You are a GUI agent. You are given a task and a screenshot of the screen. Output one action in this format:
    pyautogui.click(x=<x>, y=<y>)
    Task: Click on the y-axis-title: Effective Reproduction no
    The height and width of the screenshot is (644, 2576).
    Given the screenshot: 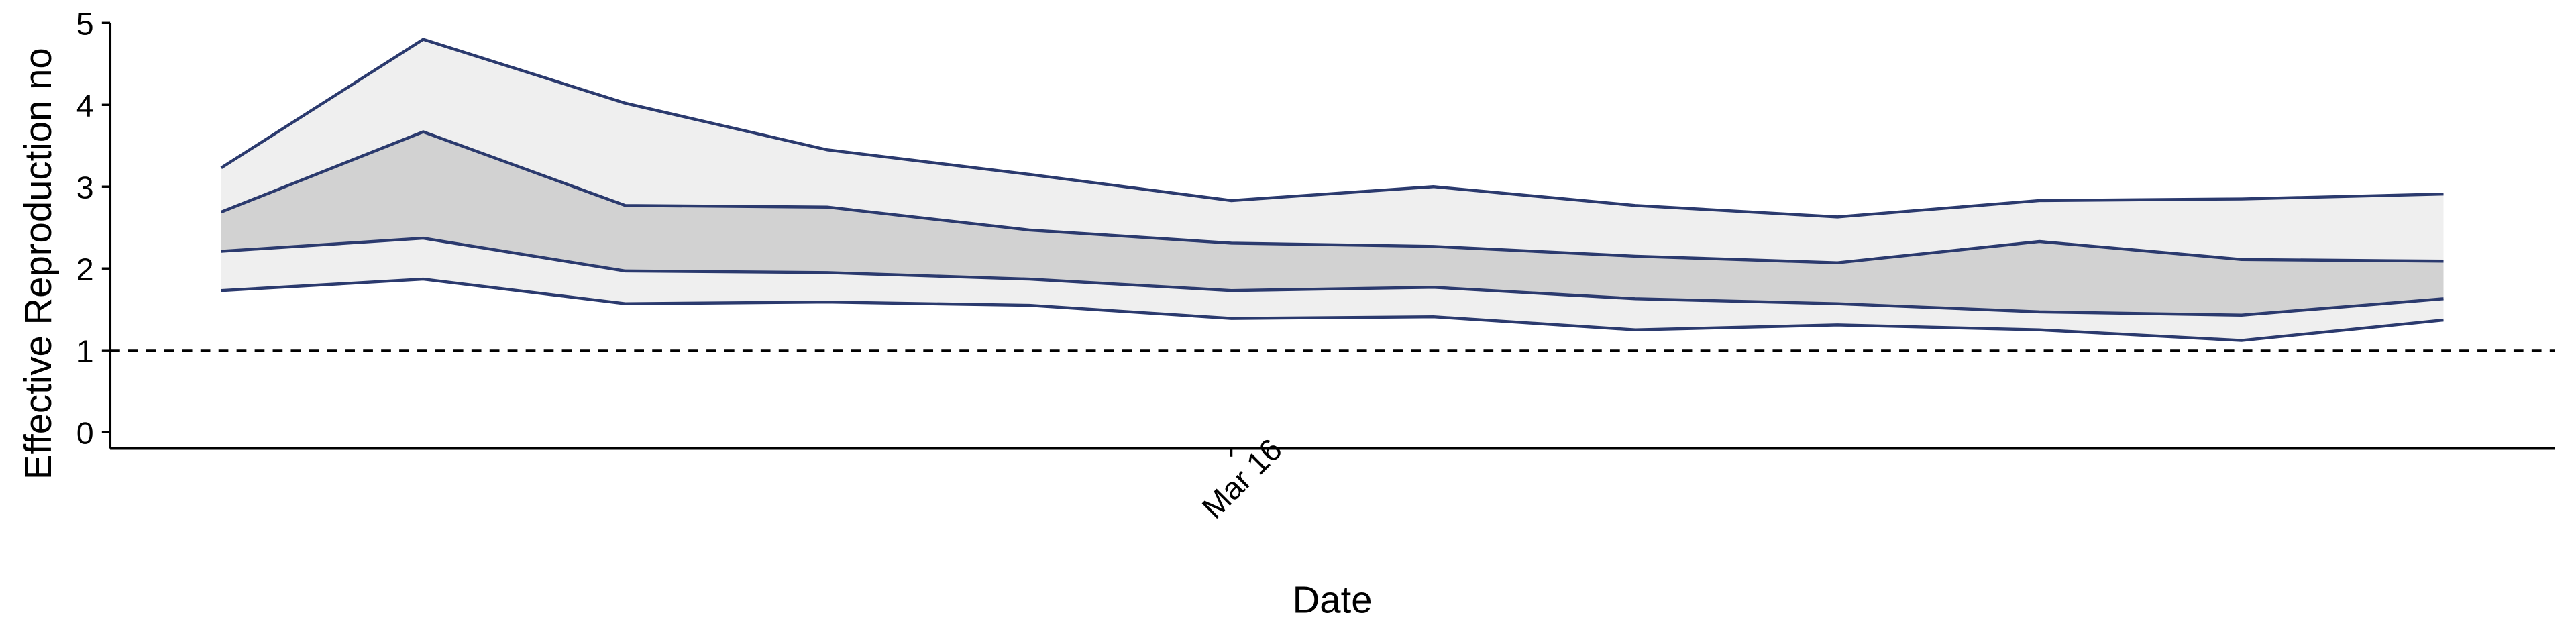 What is the action you would take?
    pyautogui.click(x=38, y=264)
    